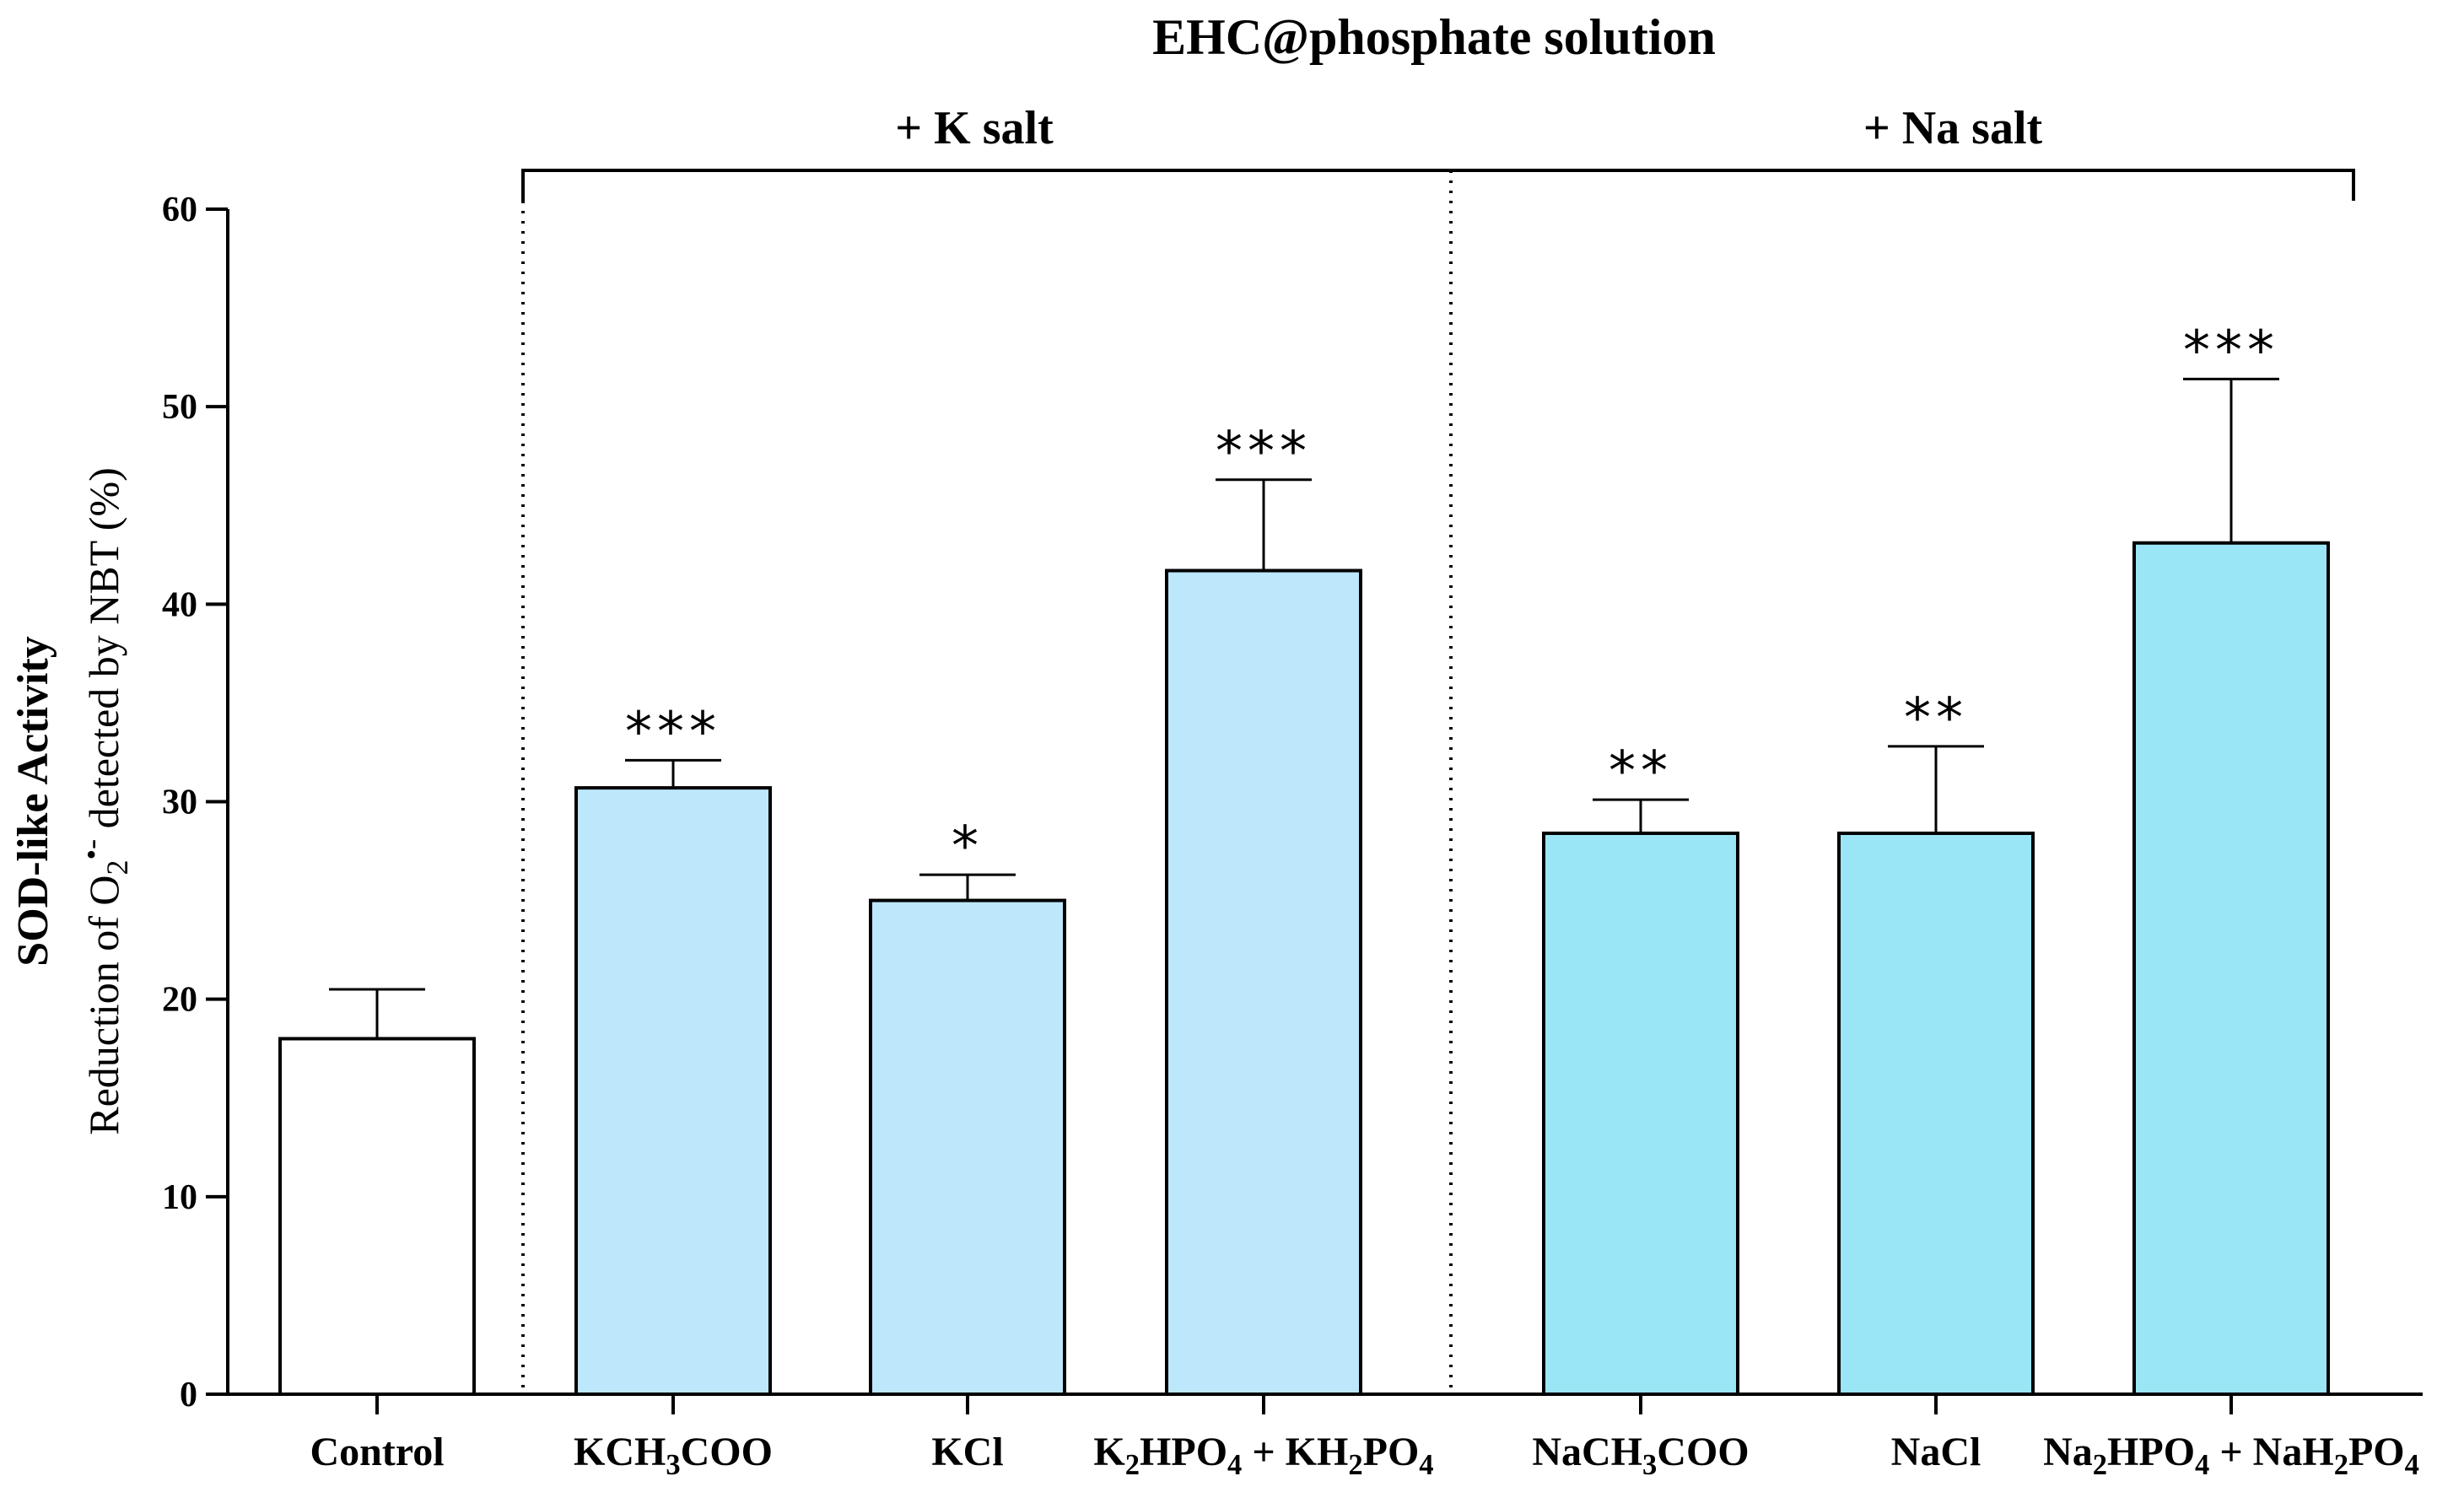 The height and width of the screenshot is (1503, 2464). Describe the element at coordinates (104, 800) in the screenshot. I see `y-axis-subtitle: Reduction of O2•- detected by NBT (%)` at that location.